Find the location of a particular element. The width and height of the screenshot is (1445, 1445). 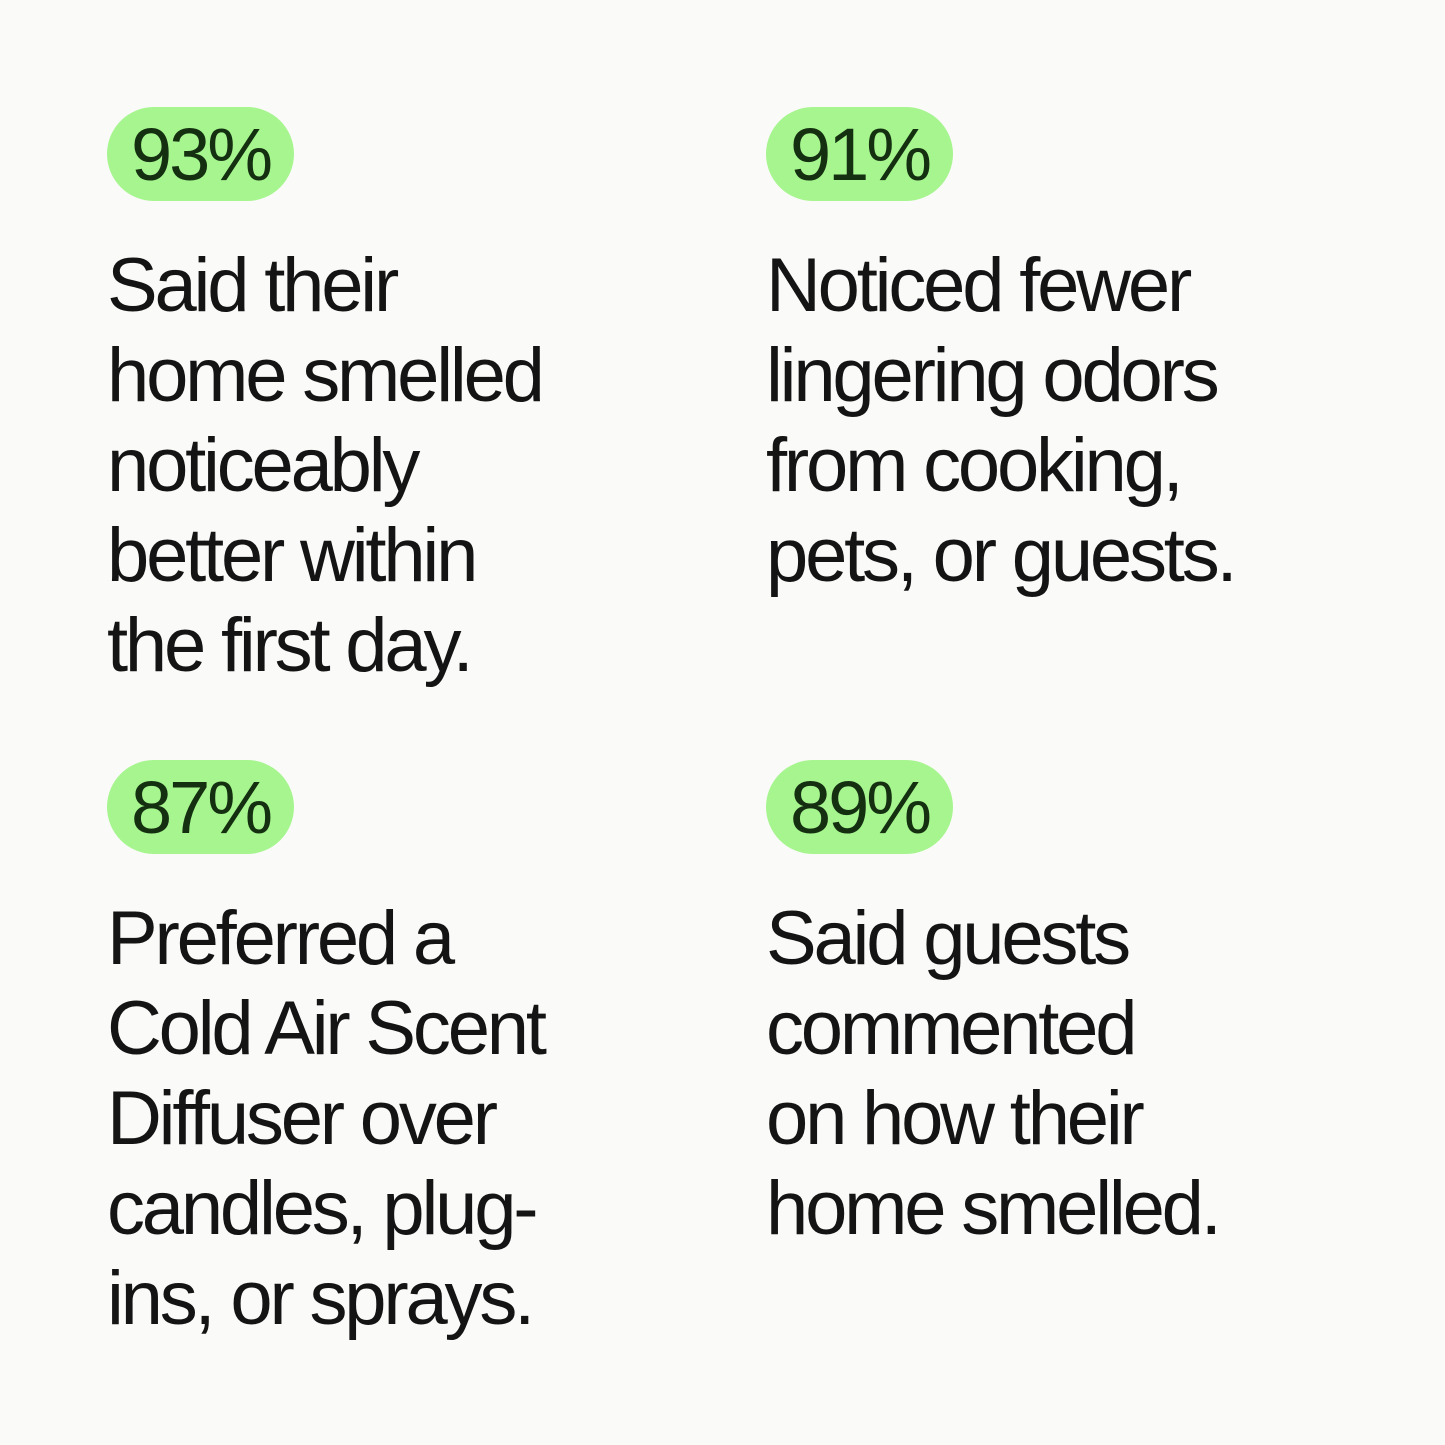

description-line: Said their is located at coordinates (253, 285).